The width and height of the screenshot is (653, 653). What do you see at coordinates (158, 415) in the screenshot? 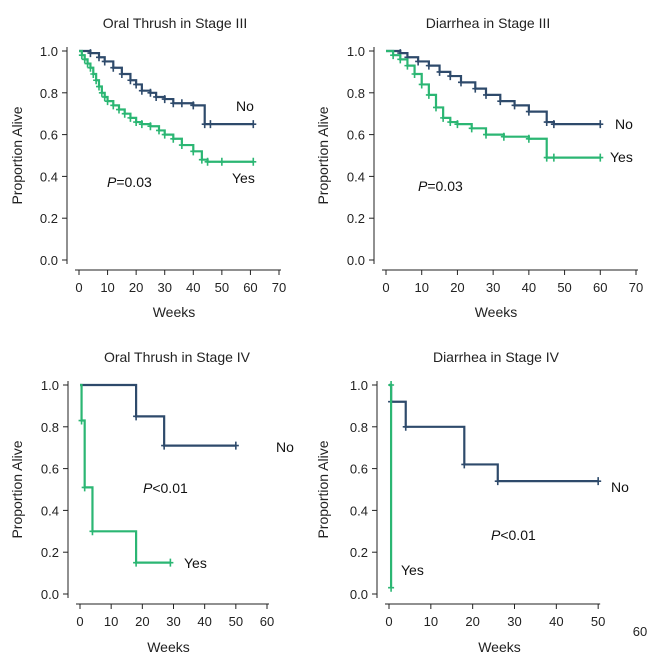
I see `series-line-no` at bounding box center [158, 415].